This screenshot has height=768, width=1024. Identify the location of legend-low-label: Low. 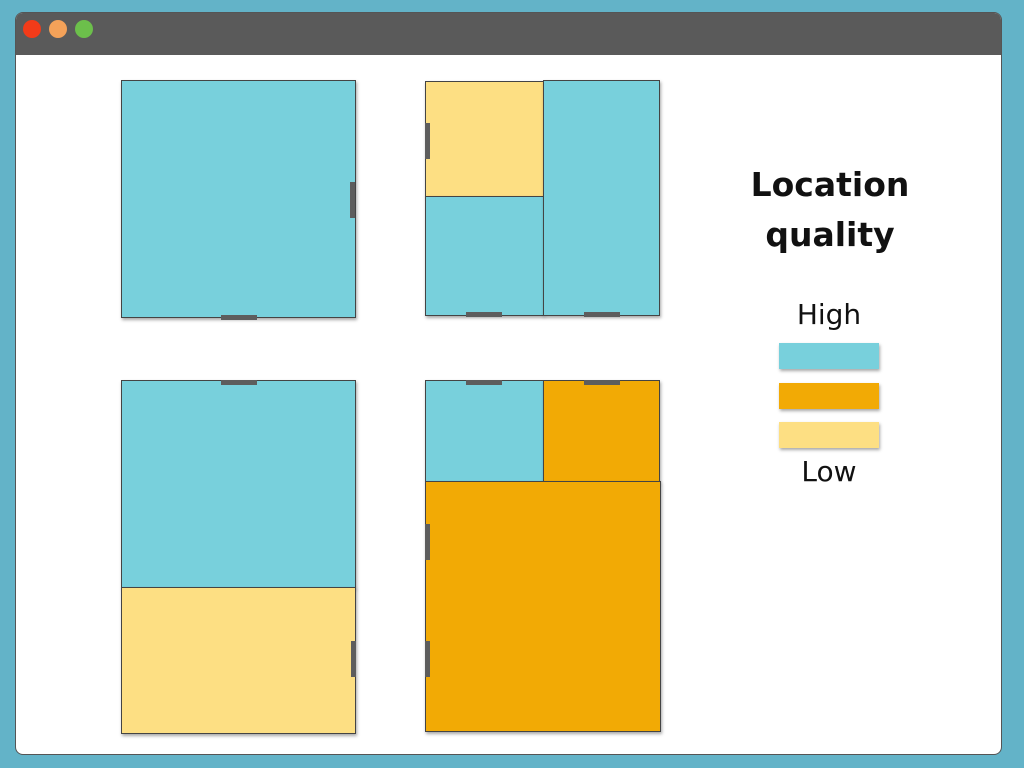
(829, 471).